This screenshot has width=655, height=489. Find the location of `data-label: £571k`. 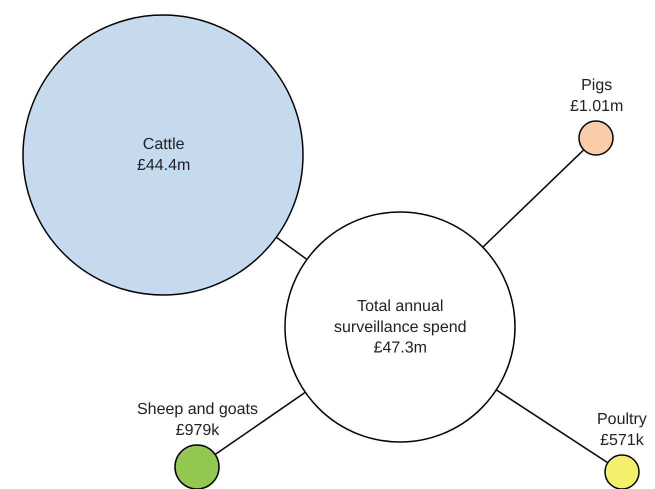

data-label: £571k is located at coordinates (622, 440).